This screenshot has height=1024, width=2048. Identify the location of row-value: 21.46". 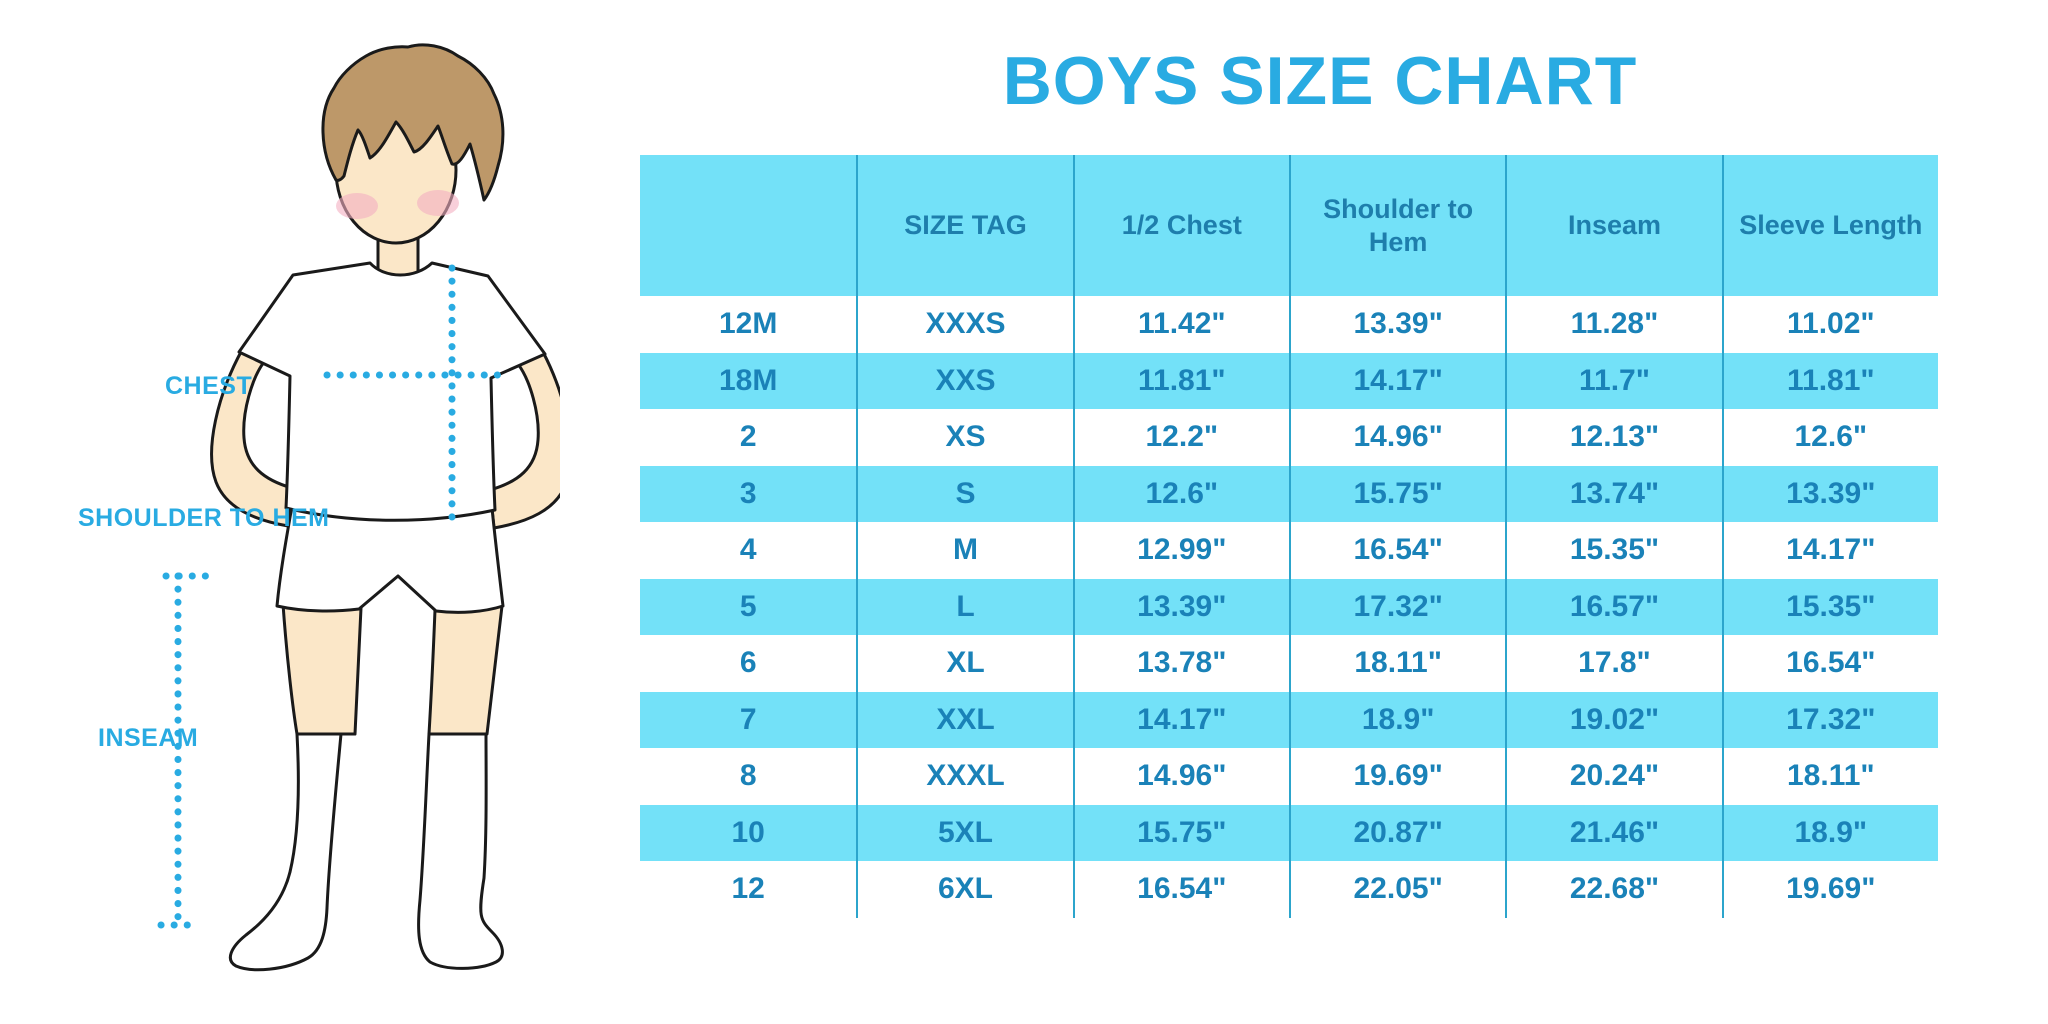
(1613, 832).